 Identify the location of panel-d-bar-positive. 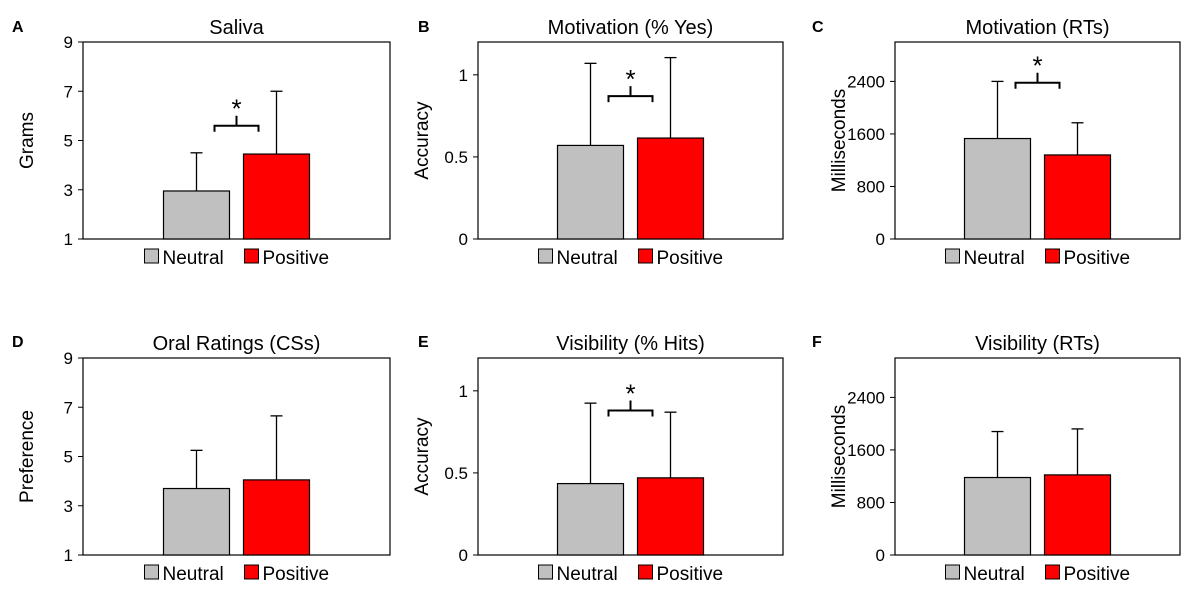
(276, 517).